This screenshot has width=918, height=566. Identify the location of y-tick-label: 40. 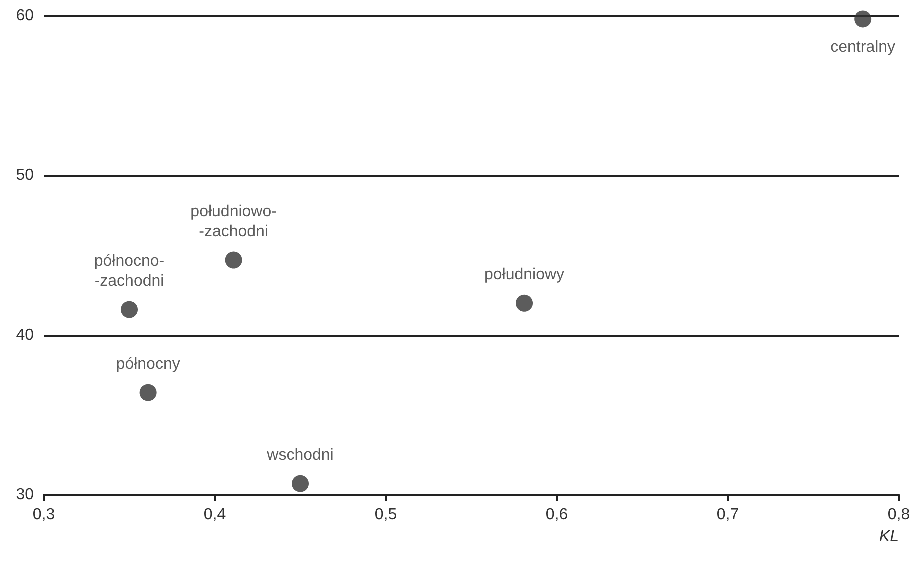
(25, 335).